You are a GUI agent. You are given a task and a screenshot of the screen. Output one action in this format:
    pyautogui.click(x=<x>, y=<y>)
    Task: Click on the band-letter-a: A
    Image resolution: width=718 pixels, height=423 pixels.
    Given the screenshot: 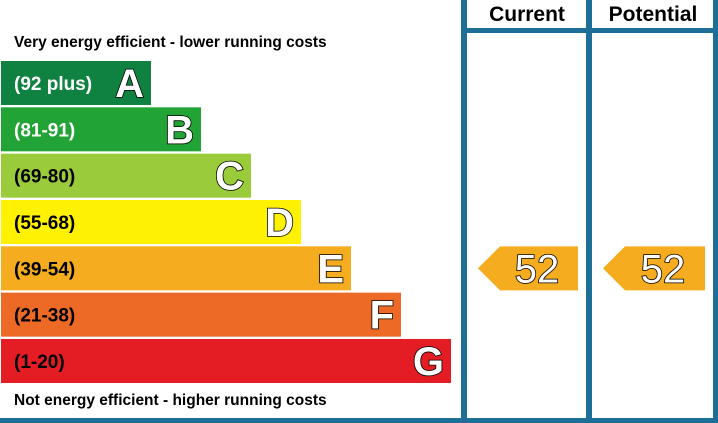 What is the action you would take?
    pyautogui.click(x=129, y=84)
    